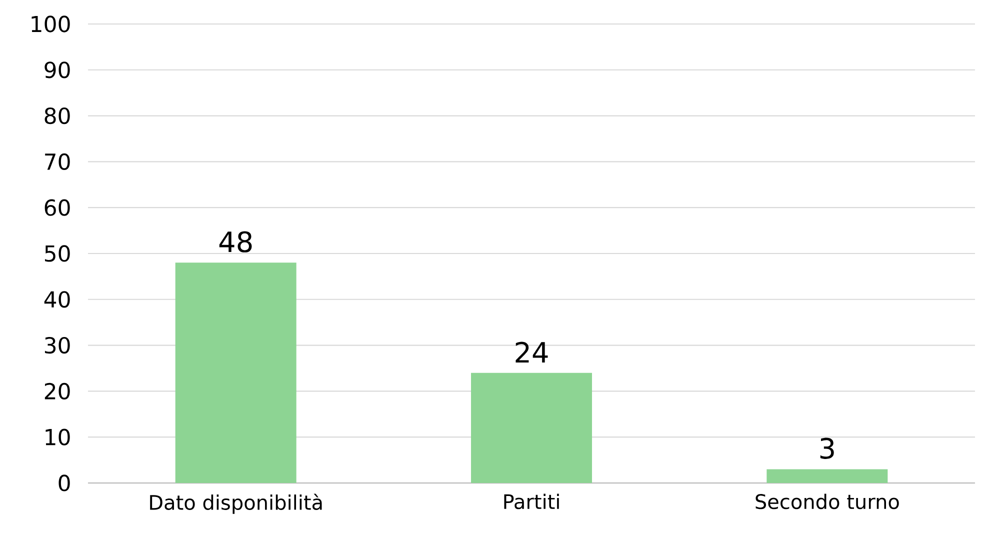 This screenshot has width=988, height=534. Describe the element at coordinates (57, 345) in the screenshot. I see `y-tick-label: 30` at that location.